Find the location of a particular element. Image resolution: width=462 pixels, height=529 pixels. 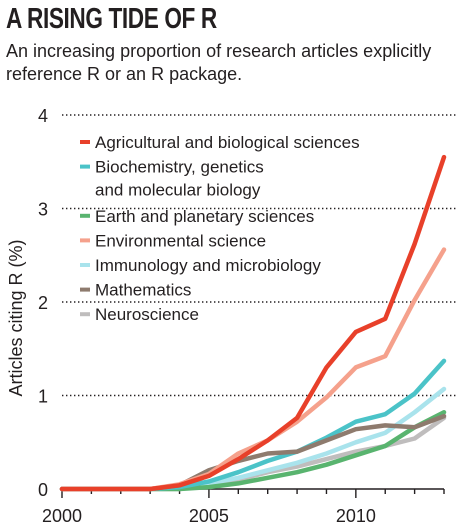

legend-label: Agricultural and biological sciences is located at coordinates (227, 142).